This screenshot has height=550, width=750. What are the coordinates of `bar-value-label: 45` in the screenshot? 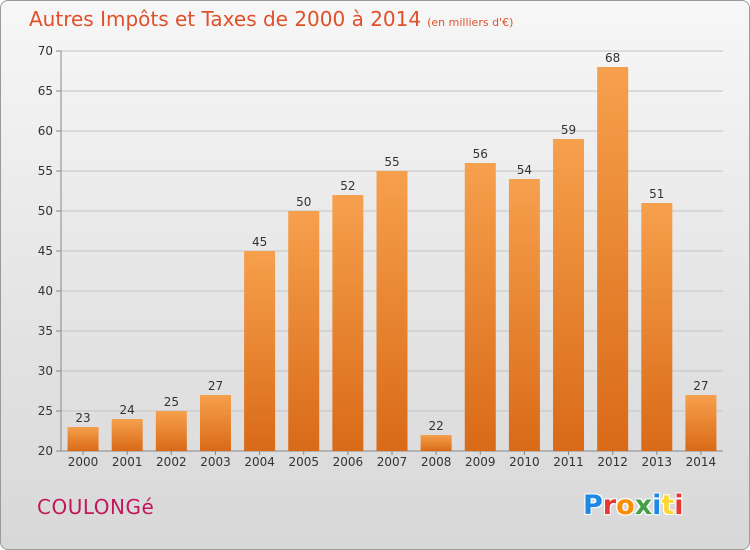 It's located at (259, 242).